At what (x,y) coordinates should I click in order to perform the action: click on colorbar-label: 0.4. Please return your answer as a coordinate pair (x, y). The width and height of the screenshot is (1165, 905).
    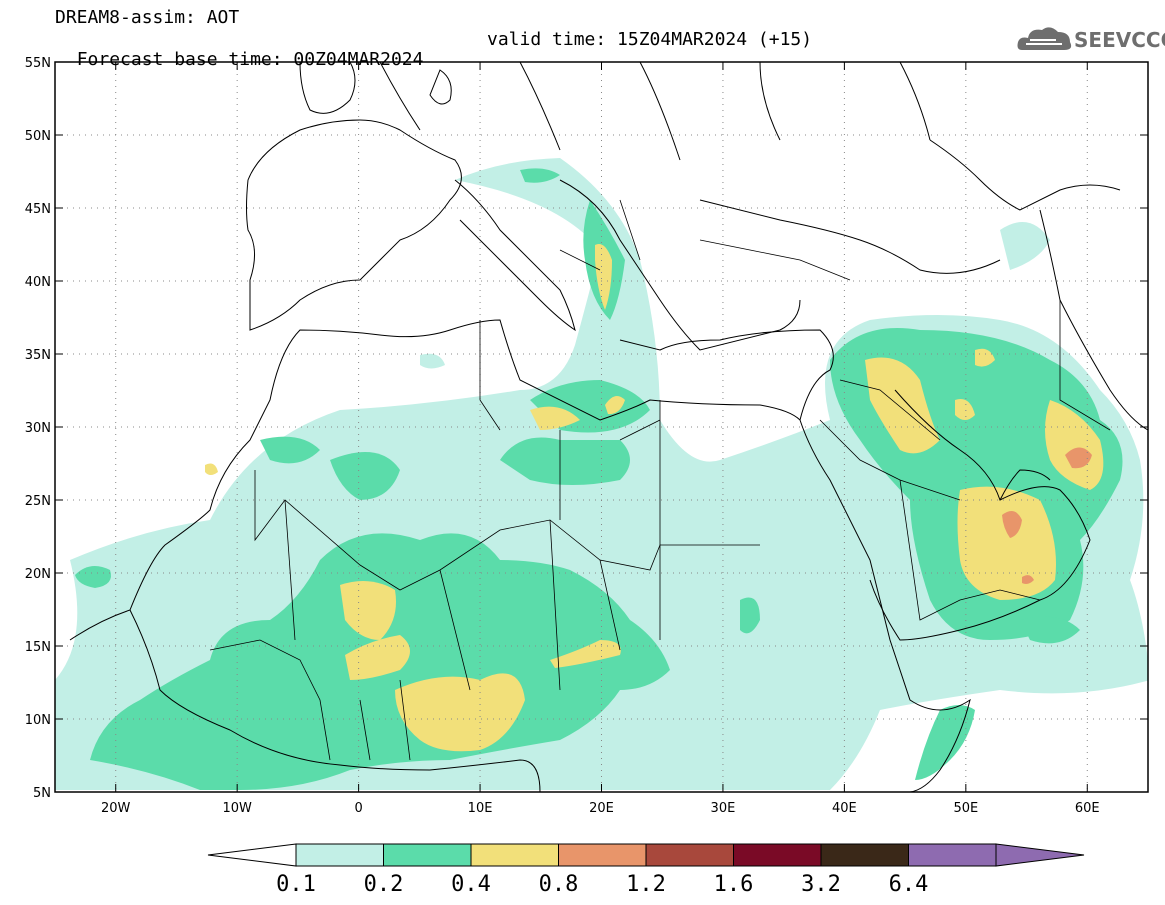
    Looking at the image, I should click on (471, 884).